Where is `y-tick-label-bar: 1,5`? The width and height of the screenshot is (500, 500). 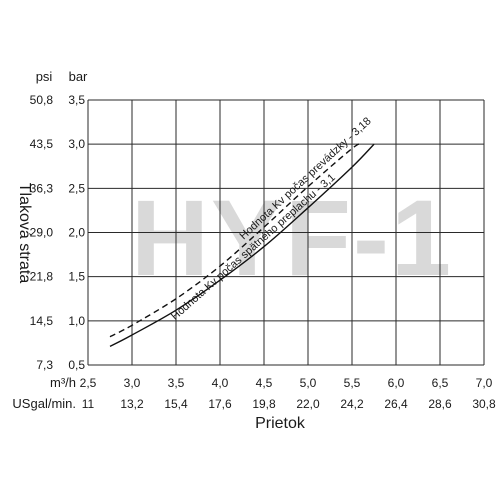
y-tick-label-bar: 1,5 is located at coordinates (76, 277).